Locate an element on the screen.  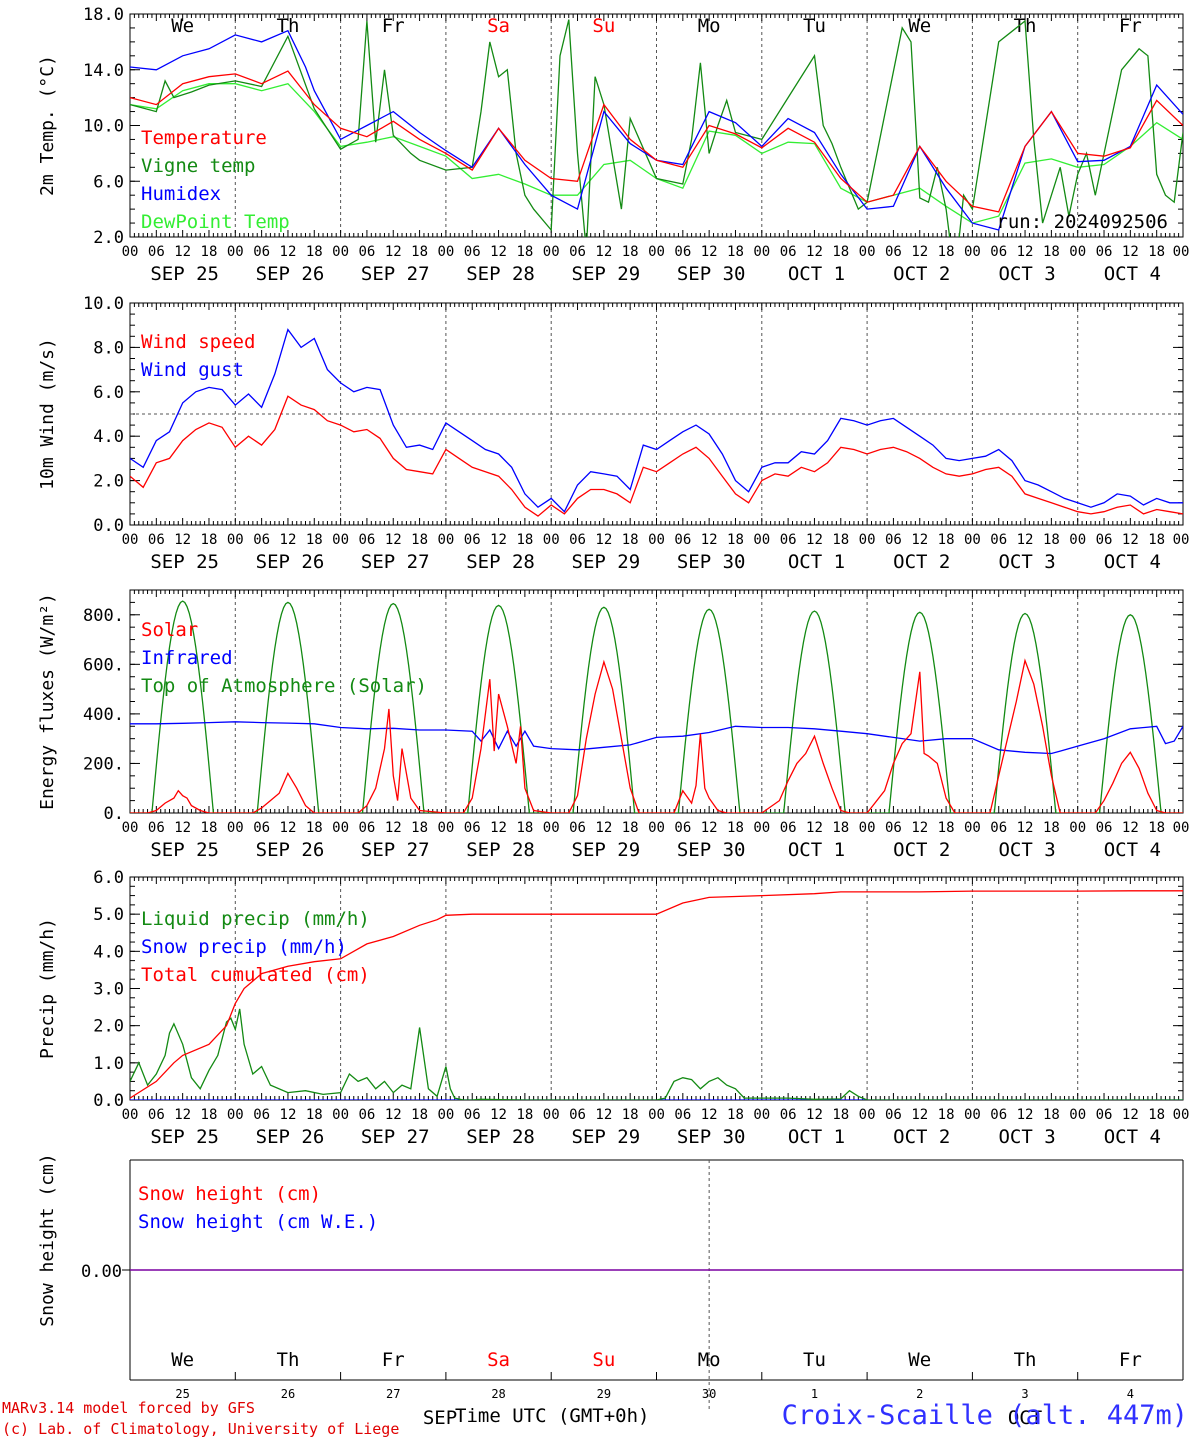
date-label: OCT 1 is located at coordinates (816, 562).